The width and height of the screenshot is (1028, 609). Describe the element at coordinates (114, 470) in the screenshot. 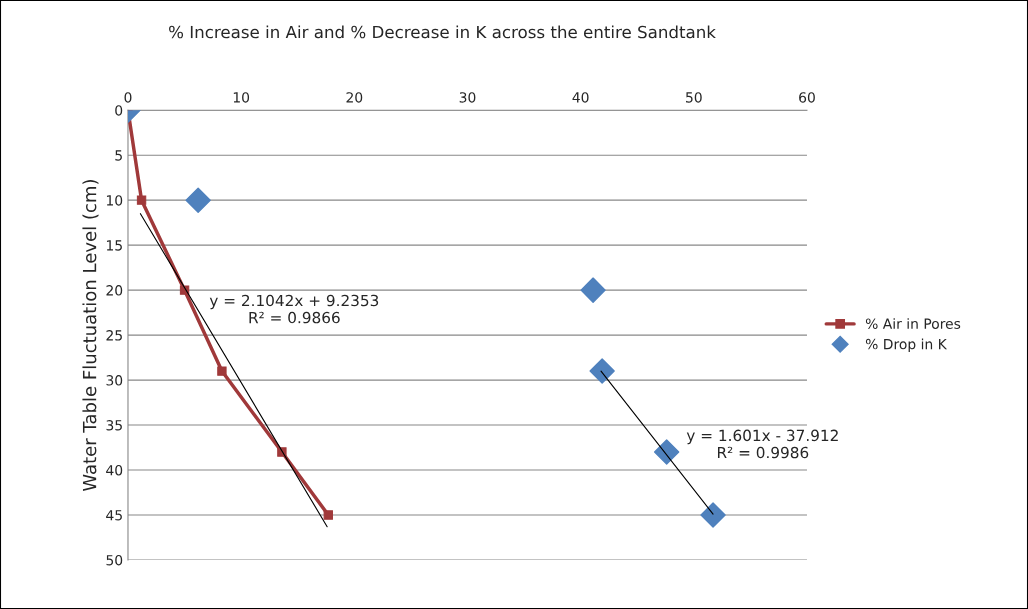

I see `y-tick-label: 40` at that location.